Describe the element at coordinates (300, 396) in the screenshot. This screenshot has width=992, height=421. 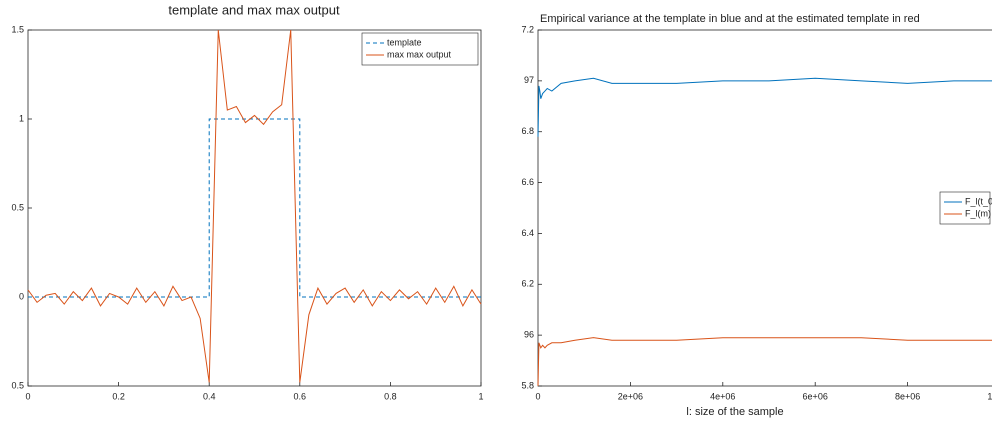
I see `x-tick-label: 0.6` at that location.